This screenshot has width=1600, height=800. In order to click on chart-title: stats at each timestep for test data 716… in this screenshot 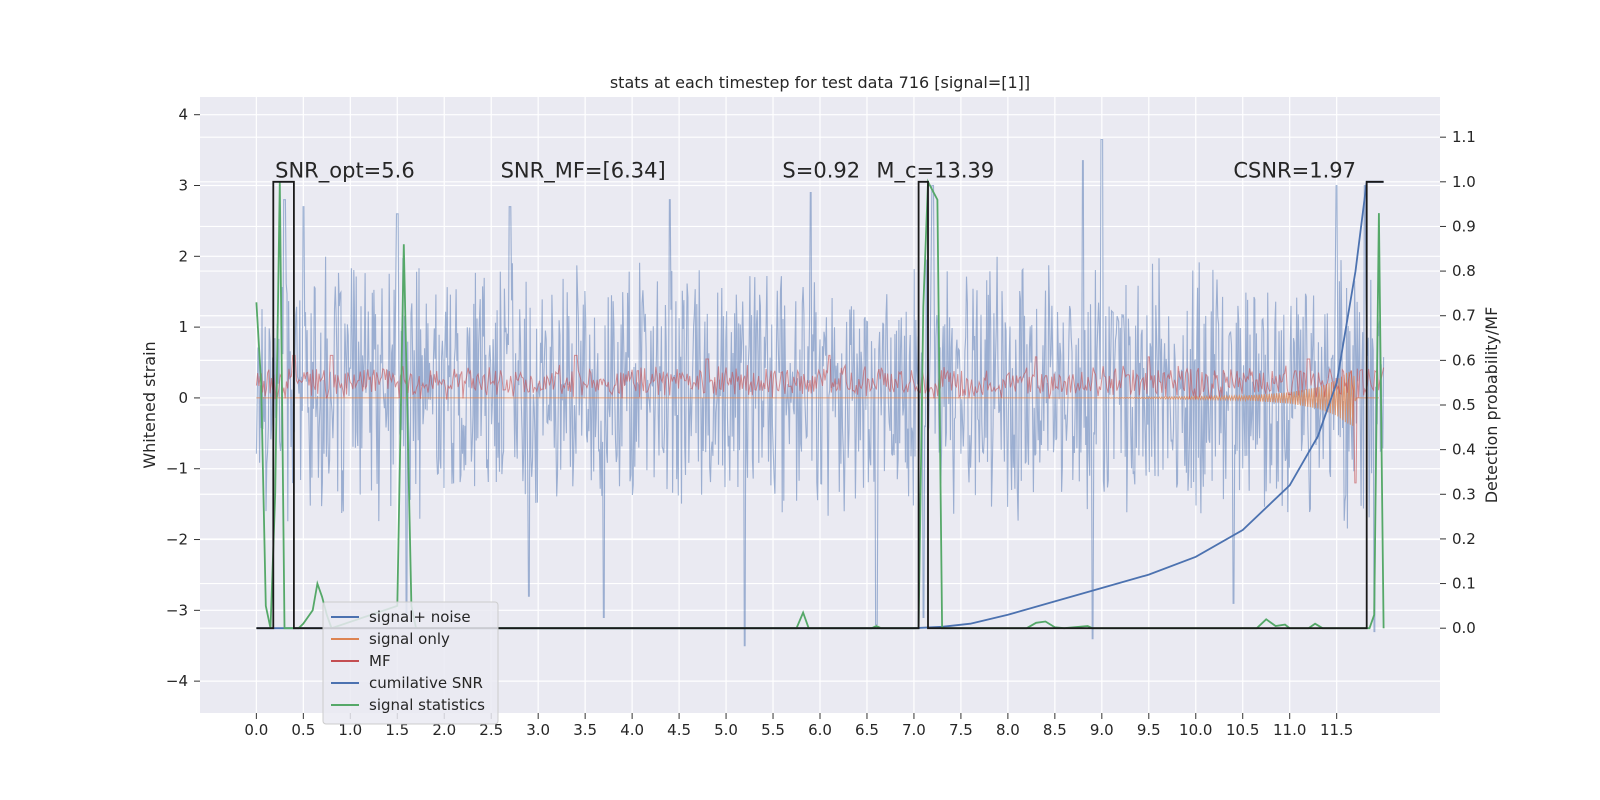, I will do `click(820, 82)`.